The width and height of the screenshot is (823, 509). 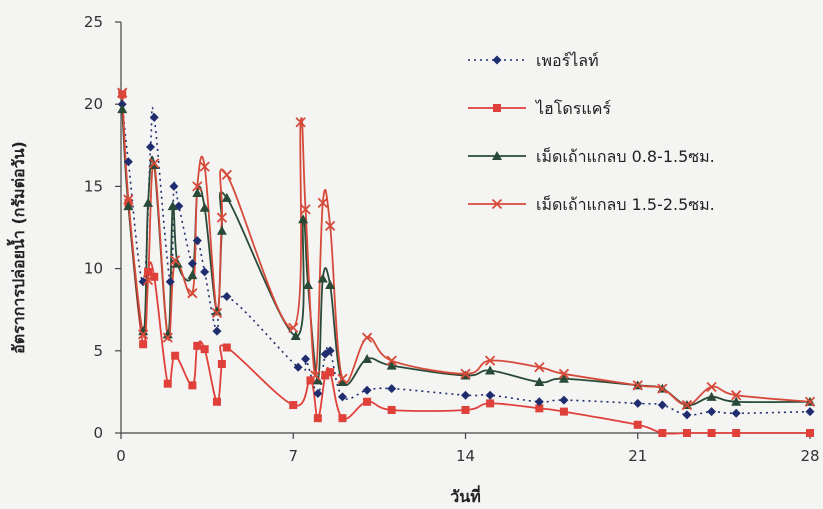 I want to click on x-tick-label: 14, so click(x=465, y=456).